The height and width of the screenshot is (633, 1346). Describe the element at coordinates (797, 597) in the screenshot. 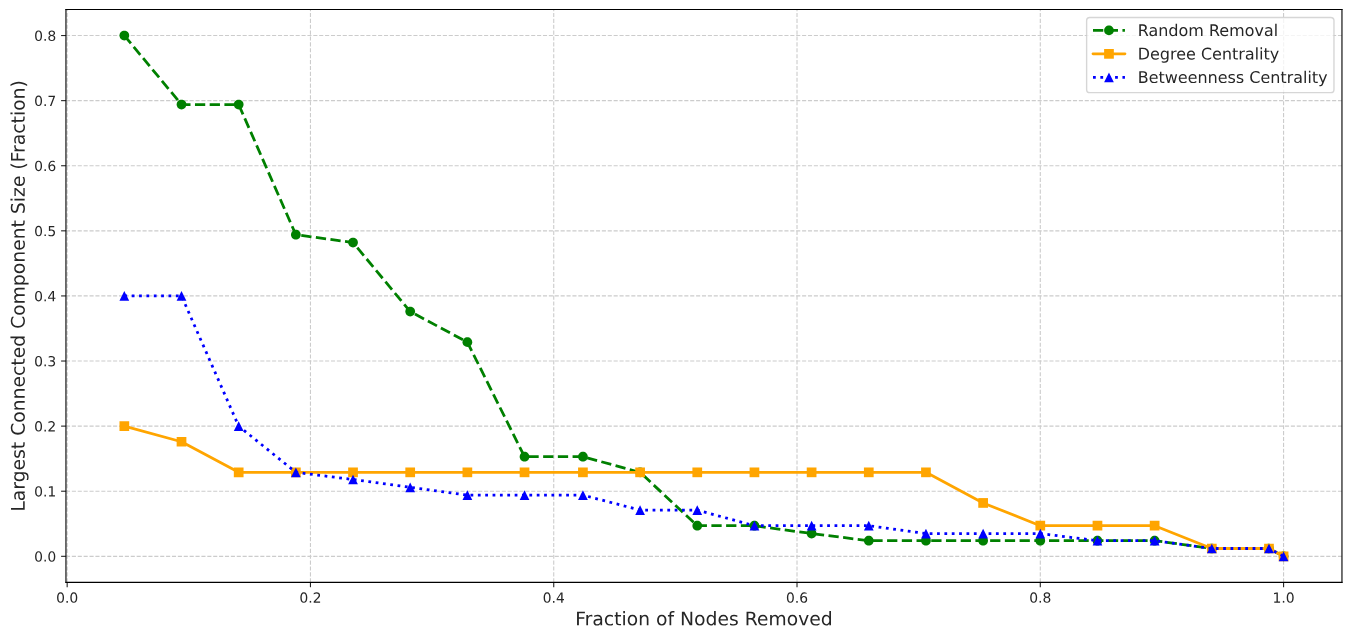

I see `x-tick-label: 0.6` at that location.